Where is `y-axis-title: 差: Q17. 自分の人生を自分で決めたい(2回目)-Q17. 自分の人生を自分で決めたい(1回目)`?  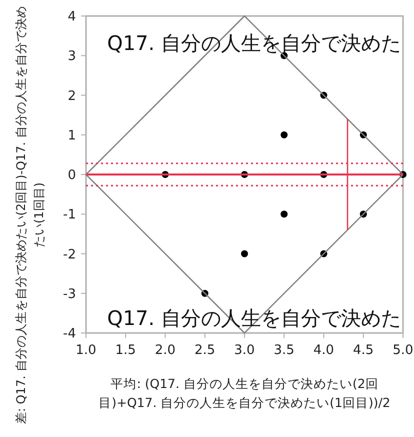
y-axis-title: 差: Q17. 自分の人生を自分で決めたい(2回目)-Q17. 自分の人生を自分で決めたい(1回目) is located at coordinates (30, 215).